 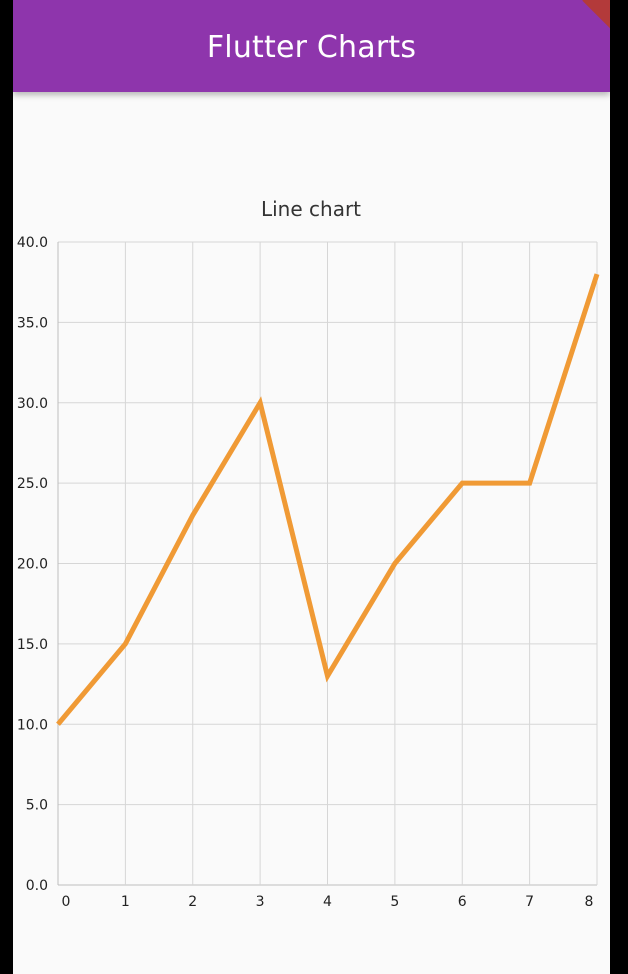 What do you see at coordinates (37, 806) in the screenshot?
I see `y-tick-label: 5.0` at bounding box center [37, 806].